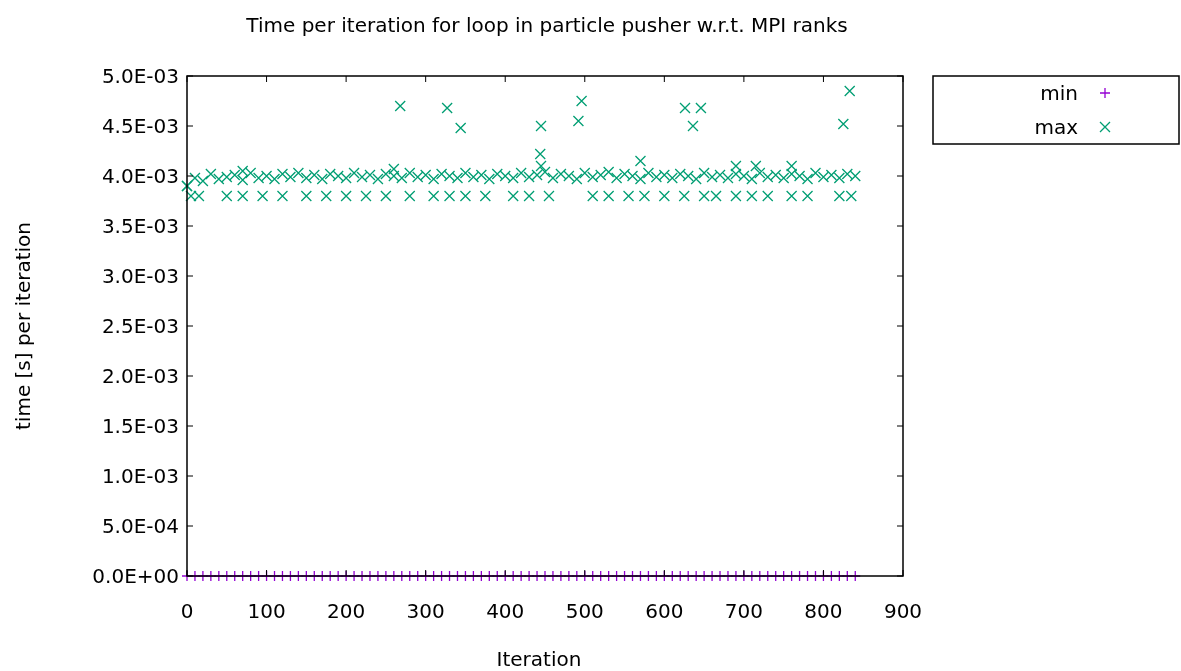 This screenshot has width=1181, height=671. Describe the element at coordinates (546, 25) in the screenshot. I see `chart-title: Time per iteration for loop in particle pusher w.r.t. MPI ranks` at that location.